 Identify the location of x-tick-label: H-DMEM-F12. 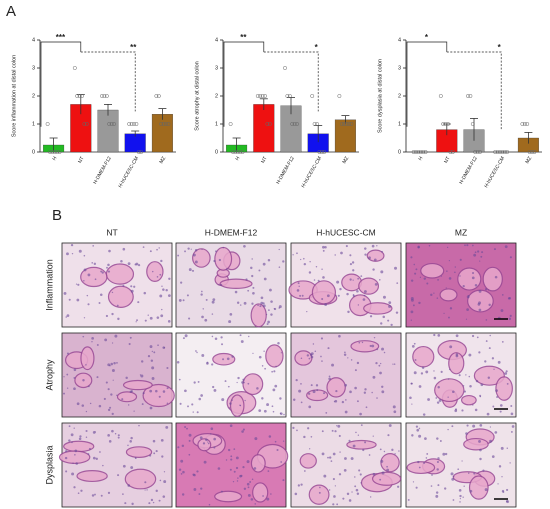
(468, 170).